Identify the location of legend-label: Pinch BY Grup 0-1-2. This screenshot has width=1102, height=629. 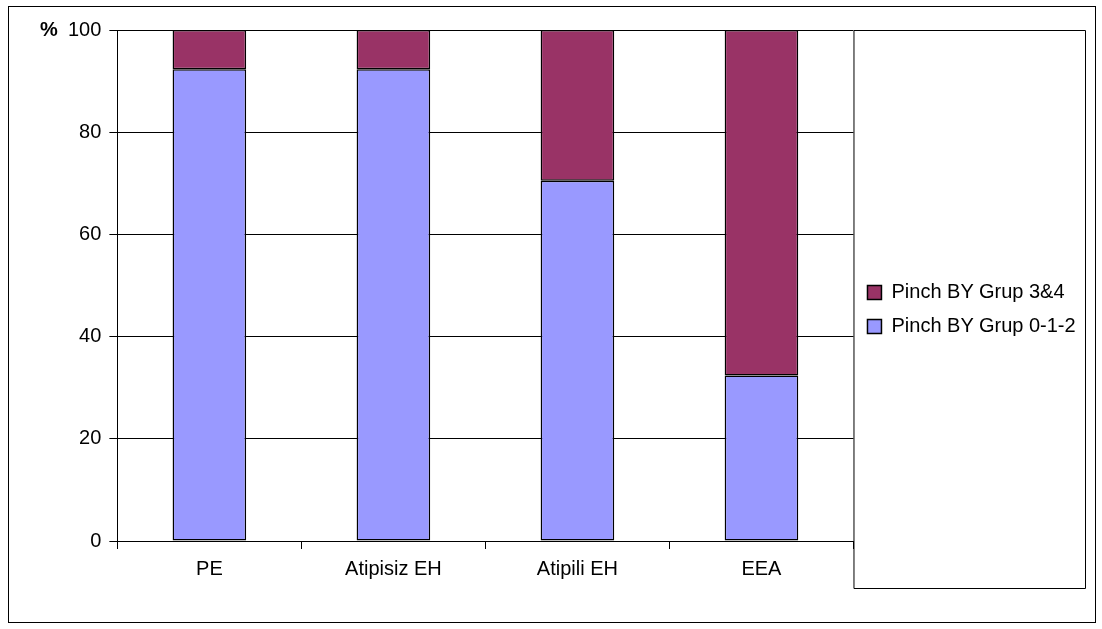
(983, 325).